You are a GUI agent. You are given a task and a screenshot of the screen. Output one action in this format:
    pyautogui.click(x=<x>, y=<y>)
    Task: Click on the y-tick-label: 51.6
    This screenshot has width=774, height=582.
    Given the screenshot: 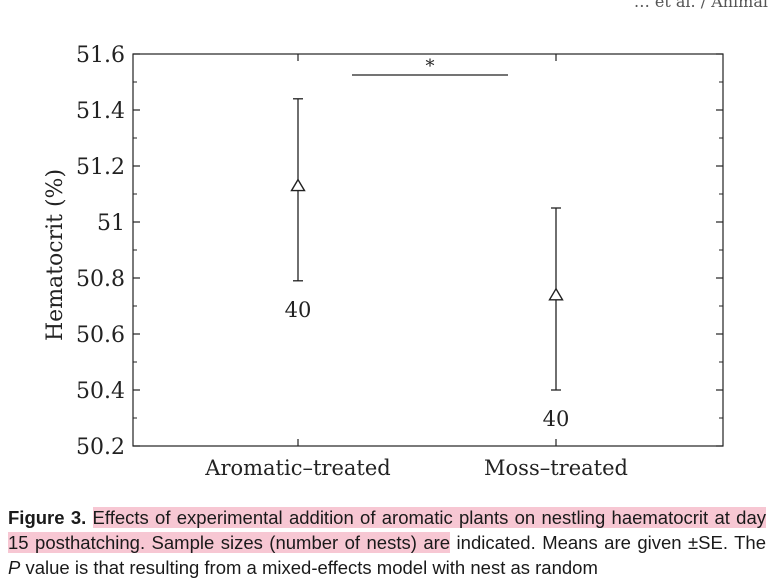 What is the action you would take?
    pyautogui.click(x=100, y=55)
    